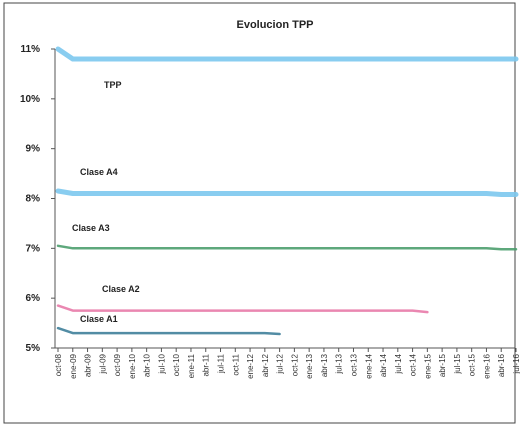 This screenshot has height=427, width=520. Describe the element at coordinates (280, 363) in the screenshot. I see `x-tick-label: jul-12` at that location.